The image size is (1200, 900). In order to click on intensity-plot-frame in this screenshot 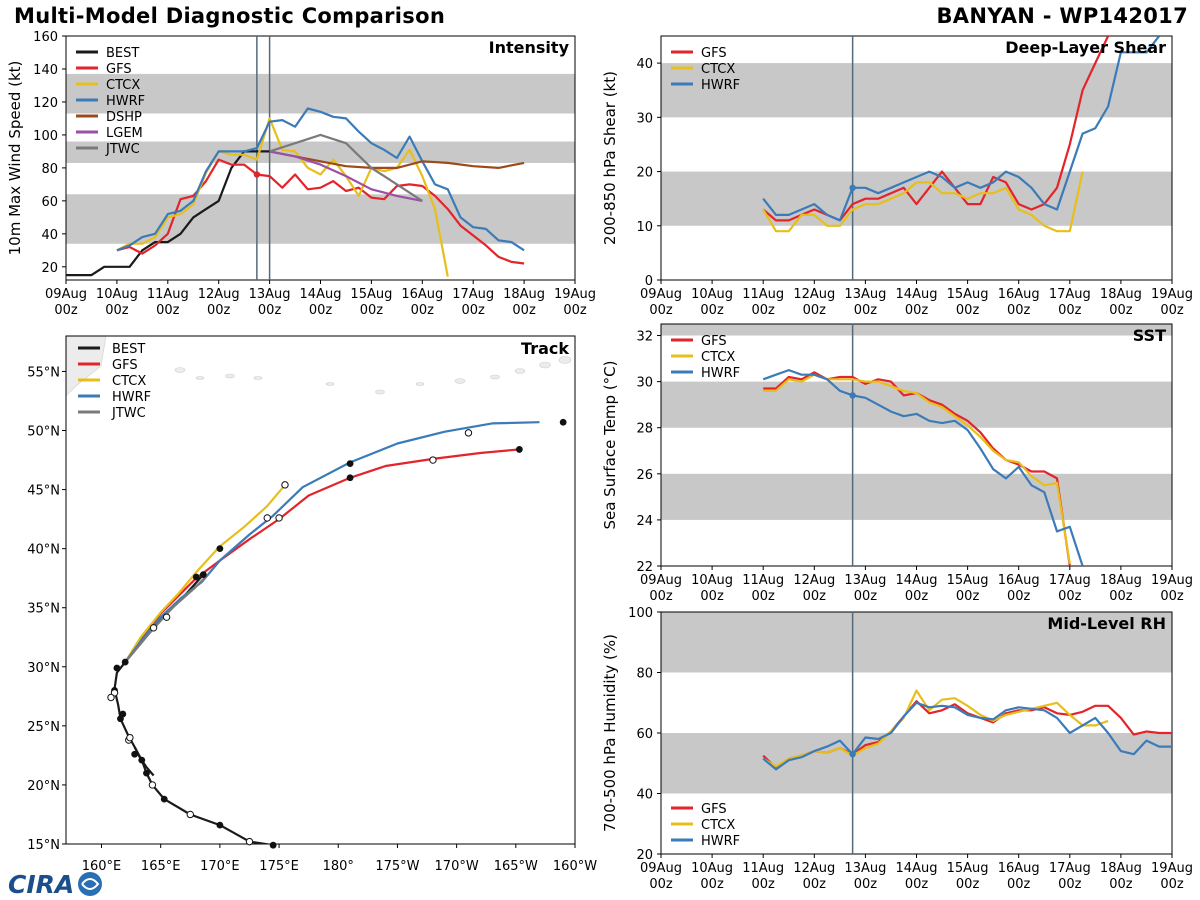, I will do `click(320, 158)`.